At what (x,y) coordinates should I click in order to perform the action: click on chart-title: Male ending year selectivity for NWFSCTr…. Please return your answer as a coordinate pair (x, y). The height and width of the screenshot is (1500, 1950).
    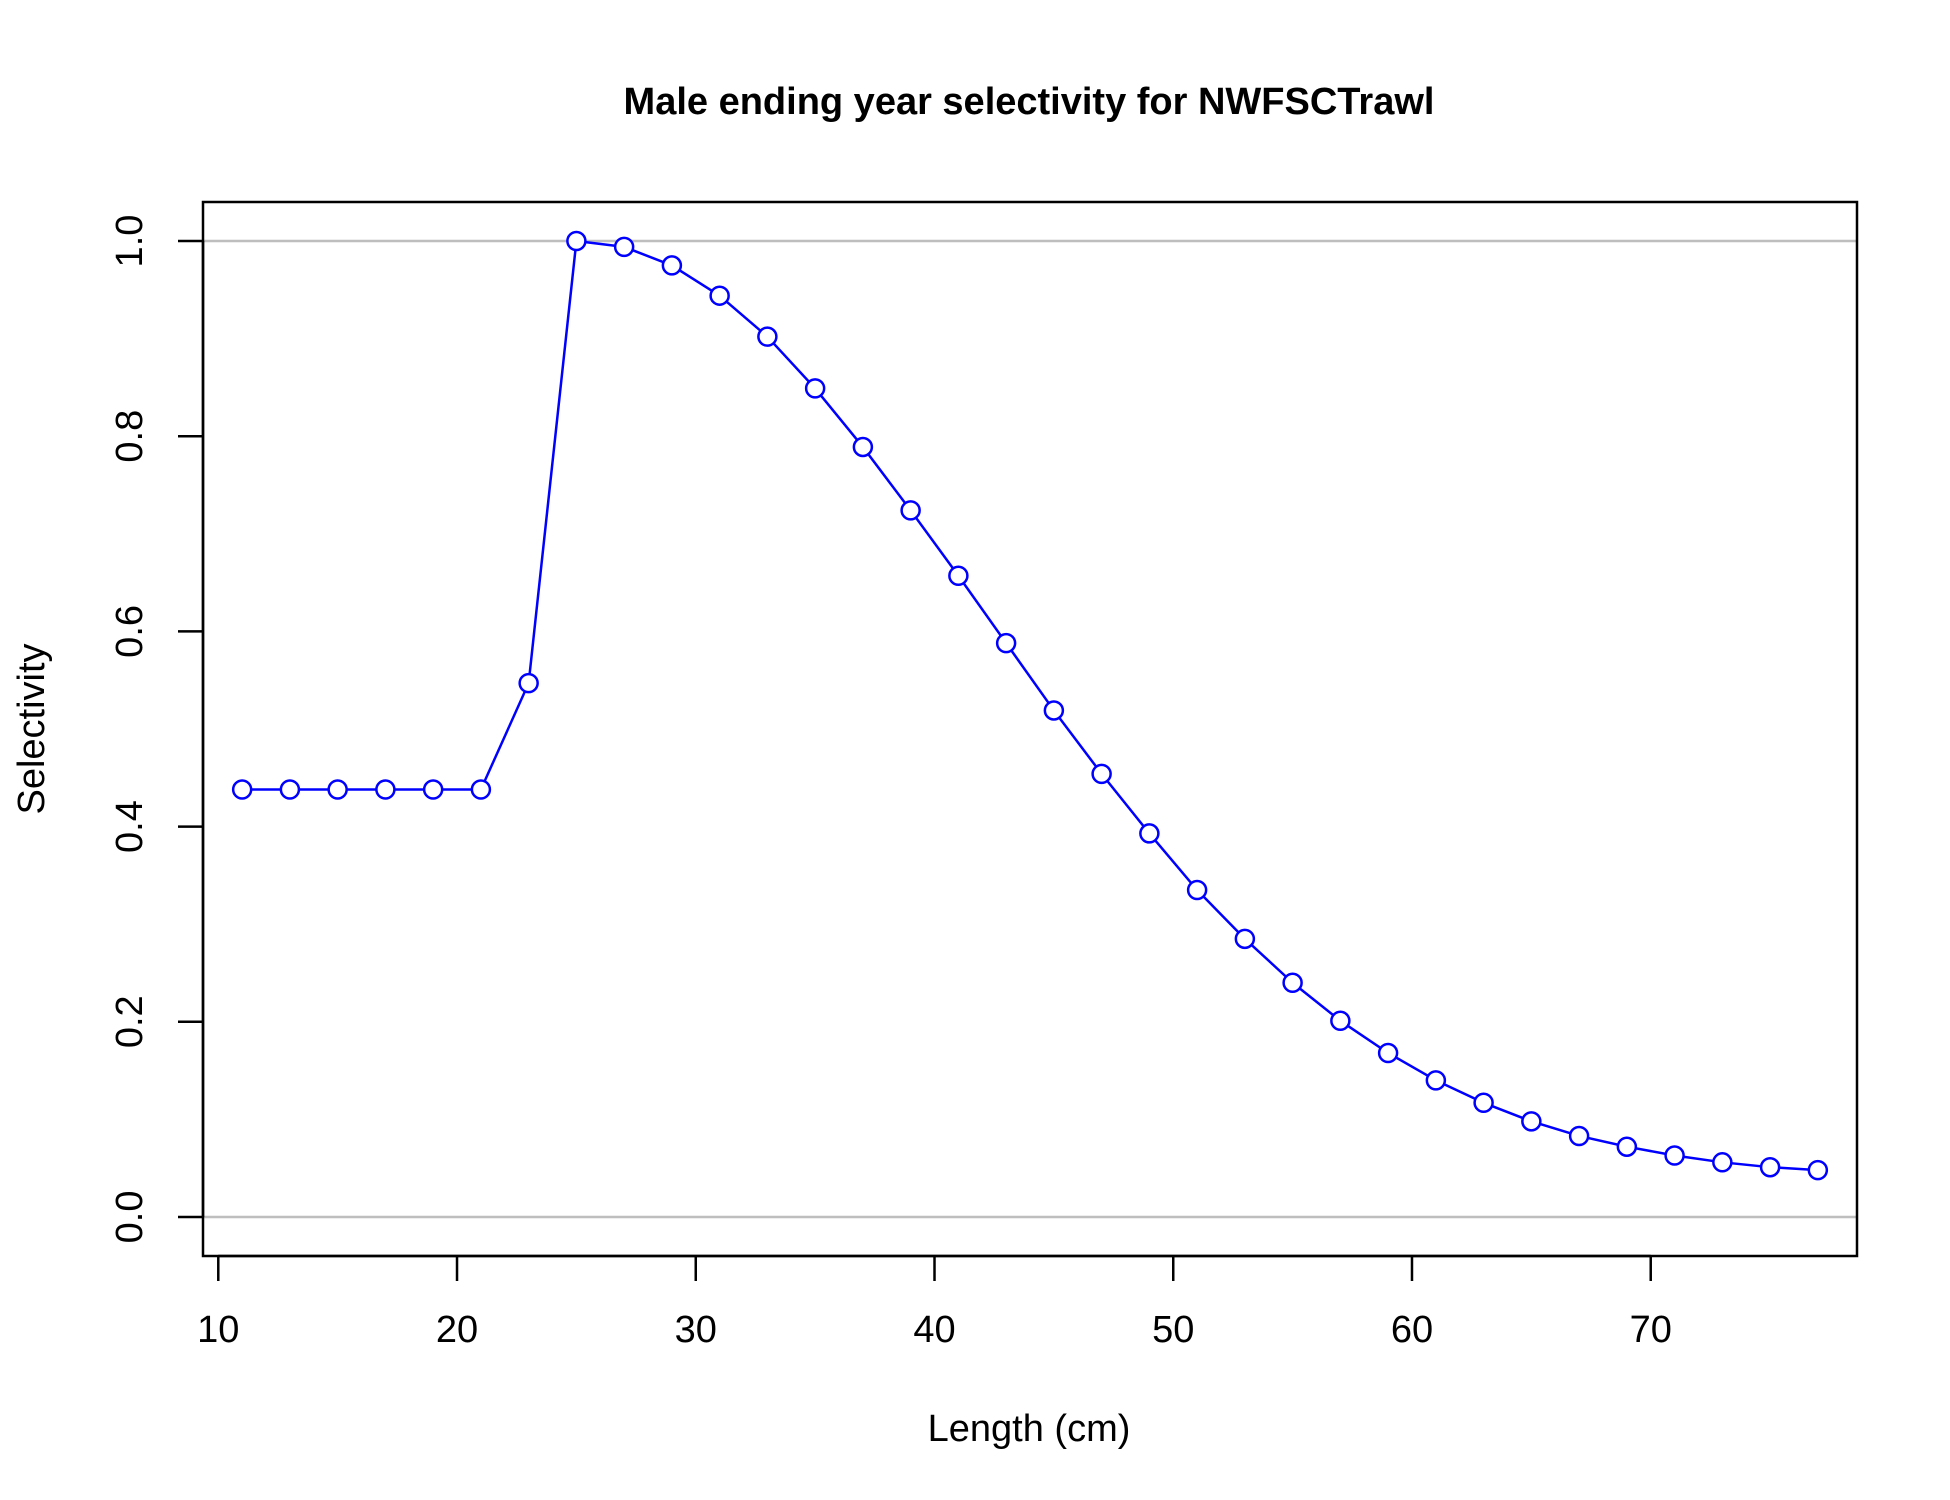
    Looking at the image, I should click on (1029, 102).